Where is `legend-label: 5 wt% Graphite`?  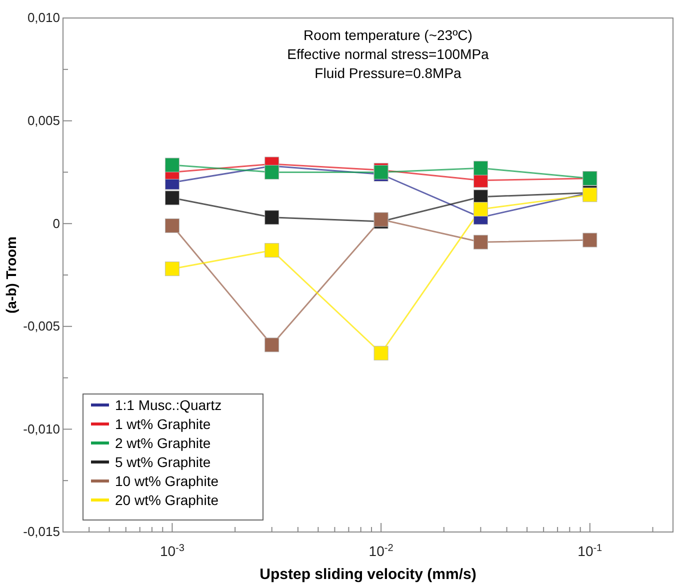 legend-label: 5 wt% Graphite is located at coordinates (163, 462).